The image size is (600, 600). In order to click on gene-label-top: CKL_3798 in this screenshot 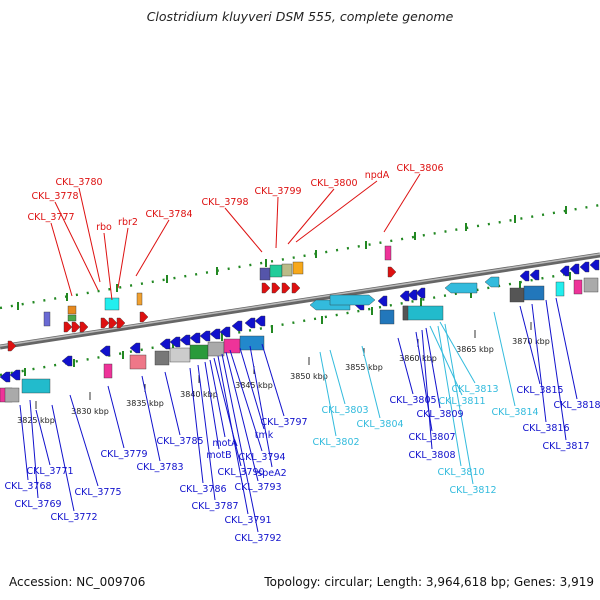, I will do `click(224, 202)`.